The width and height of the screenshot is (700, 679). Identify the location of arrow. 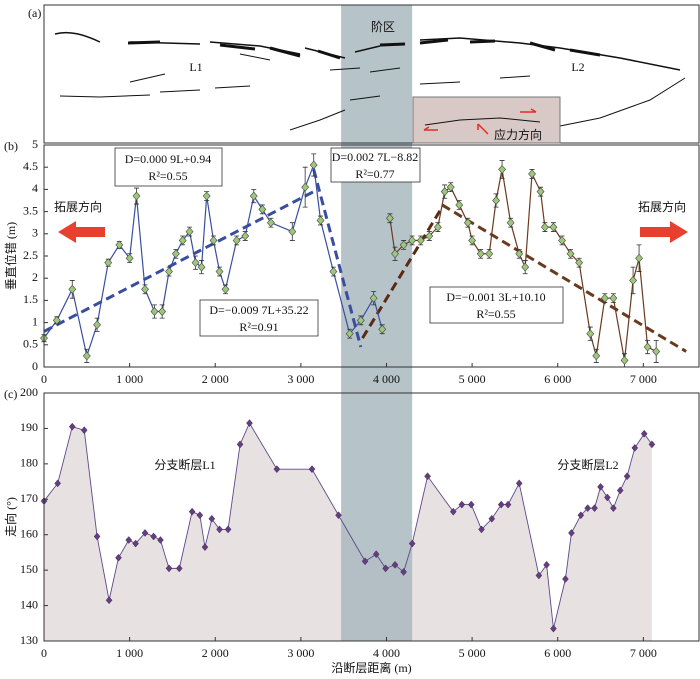
(664, 232).